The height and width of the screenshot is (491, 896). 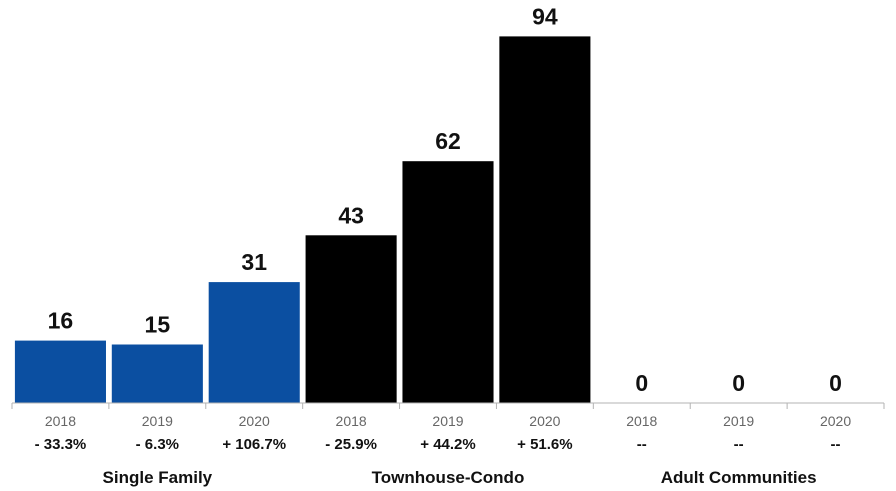 I want to click on percent-change-label: - 33.3%, so click(x=61, y=444).